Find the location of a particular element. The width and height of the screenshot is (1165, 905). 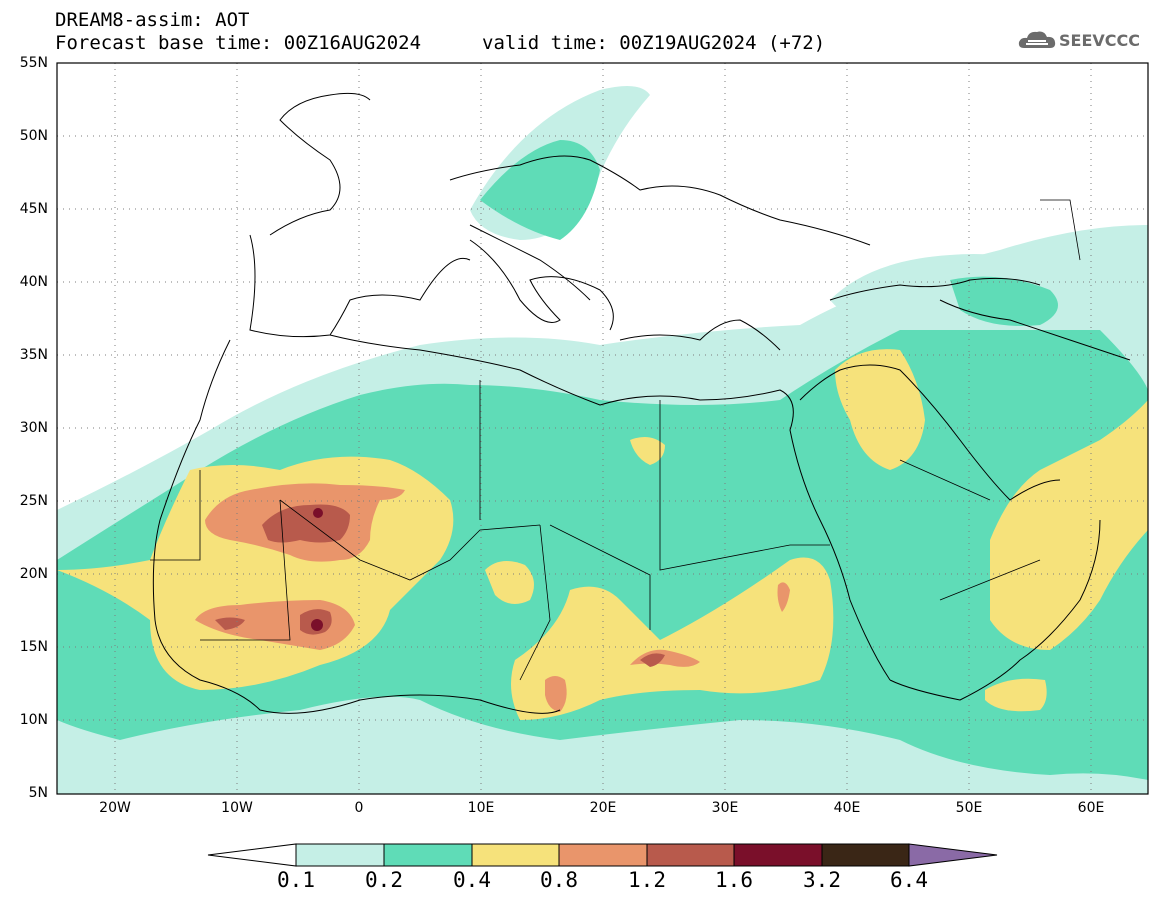

lon-label: 10W is located at coordinates (237, 808).